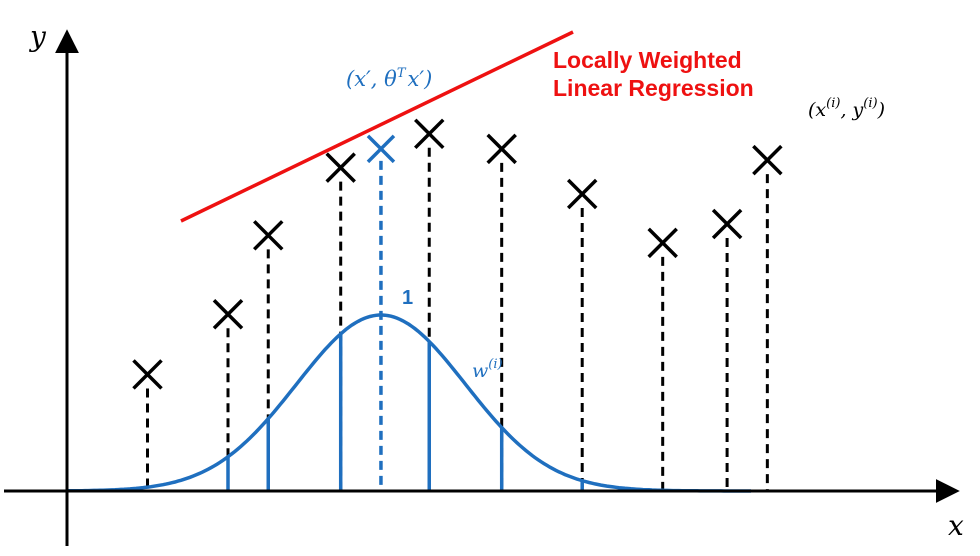 This screenshot has height=556, width=980. Describe the element at coordinates (881, 110) in the screenshot. I see `data-label-close: )` at that location.